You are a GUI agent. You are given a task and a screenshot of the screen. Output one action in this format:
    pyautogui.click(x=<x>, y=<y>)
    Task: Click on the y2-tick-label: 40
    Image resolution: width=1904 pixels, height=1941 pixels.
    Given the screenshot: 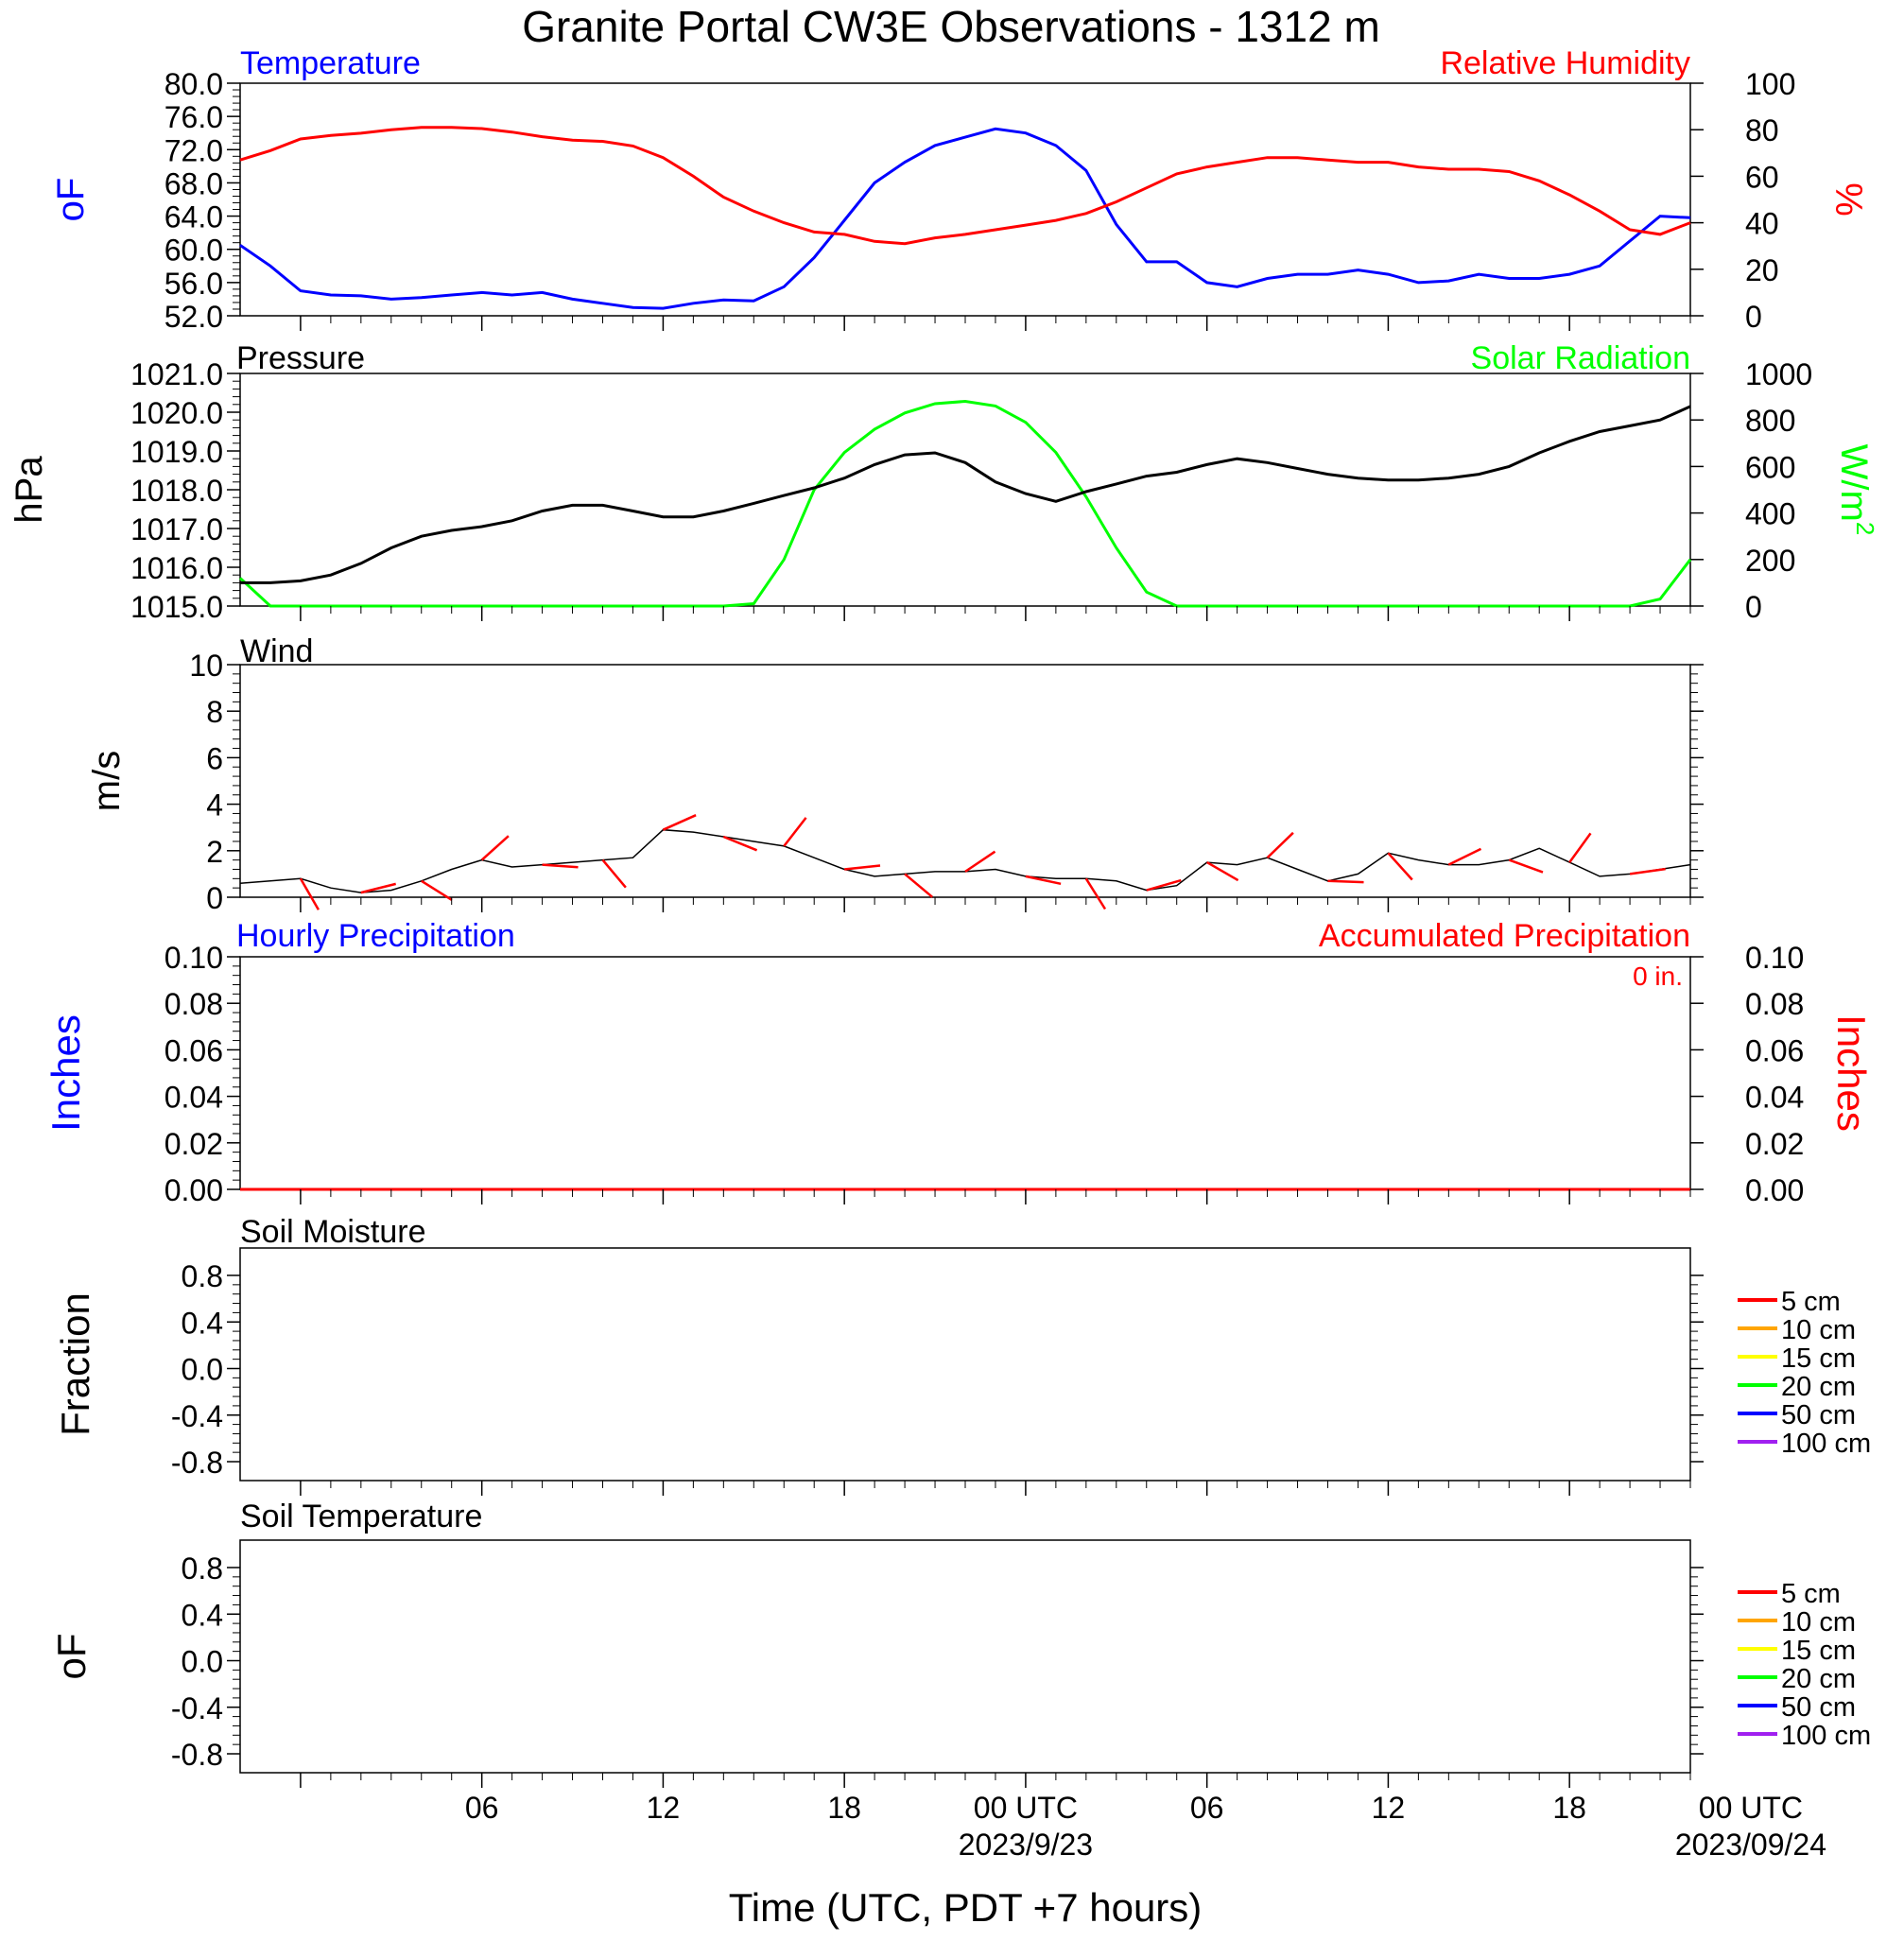 What is the action you would take?
    pyautogui.click(x=1762, y=224)
    